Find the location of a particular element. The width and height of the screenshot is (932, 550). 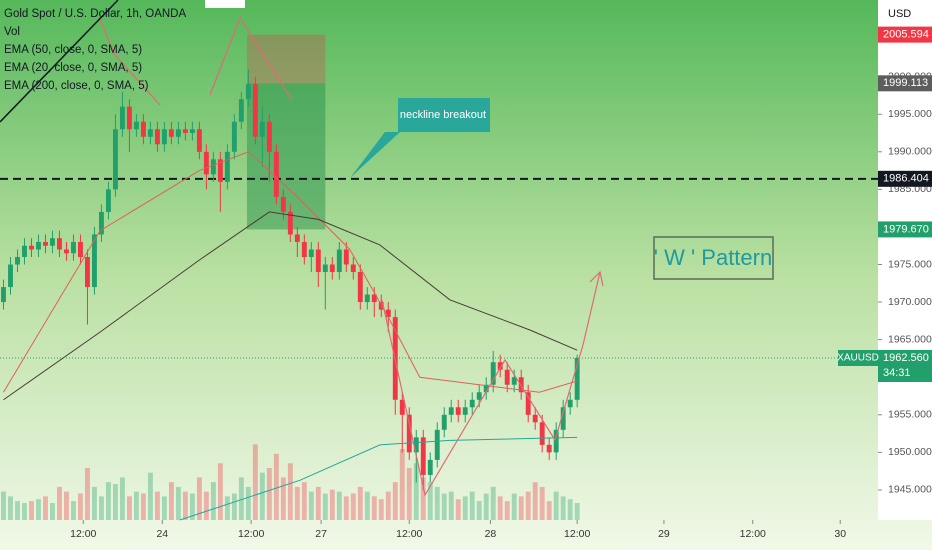

ema-line is located at coordinates (378, 478).